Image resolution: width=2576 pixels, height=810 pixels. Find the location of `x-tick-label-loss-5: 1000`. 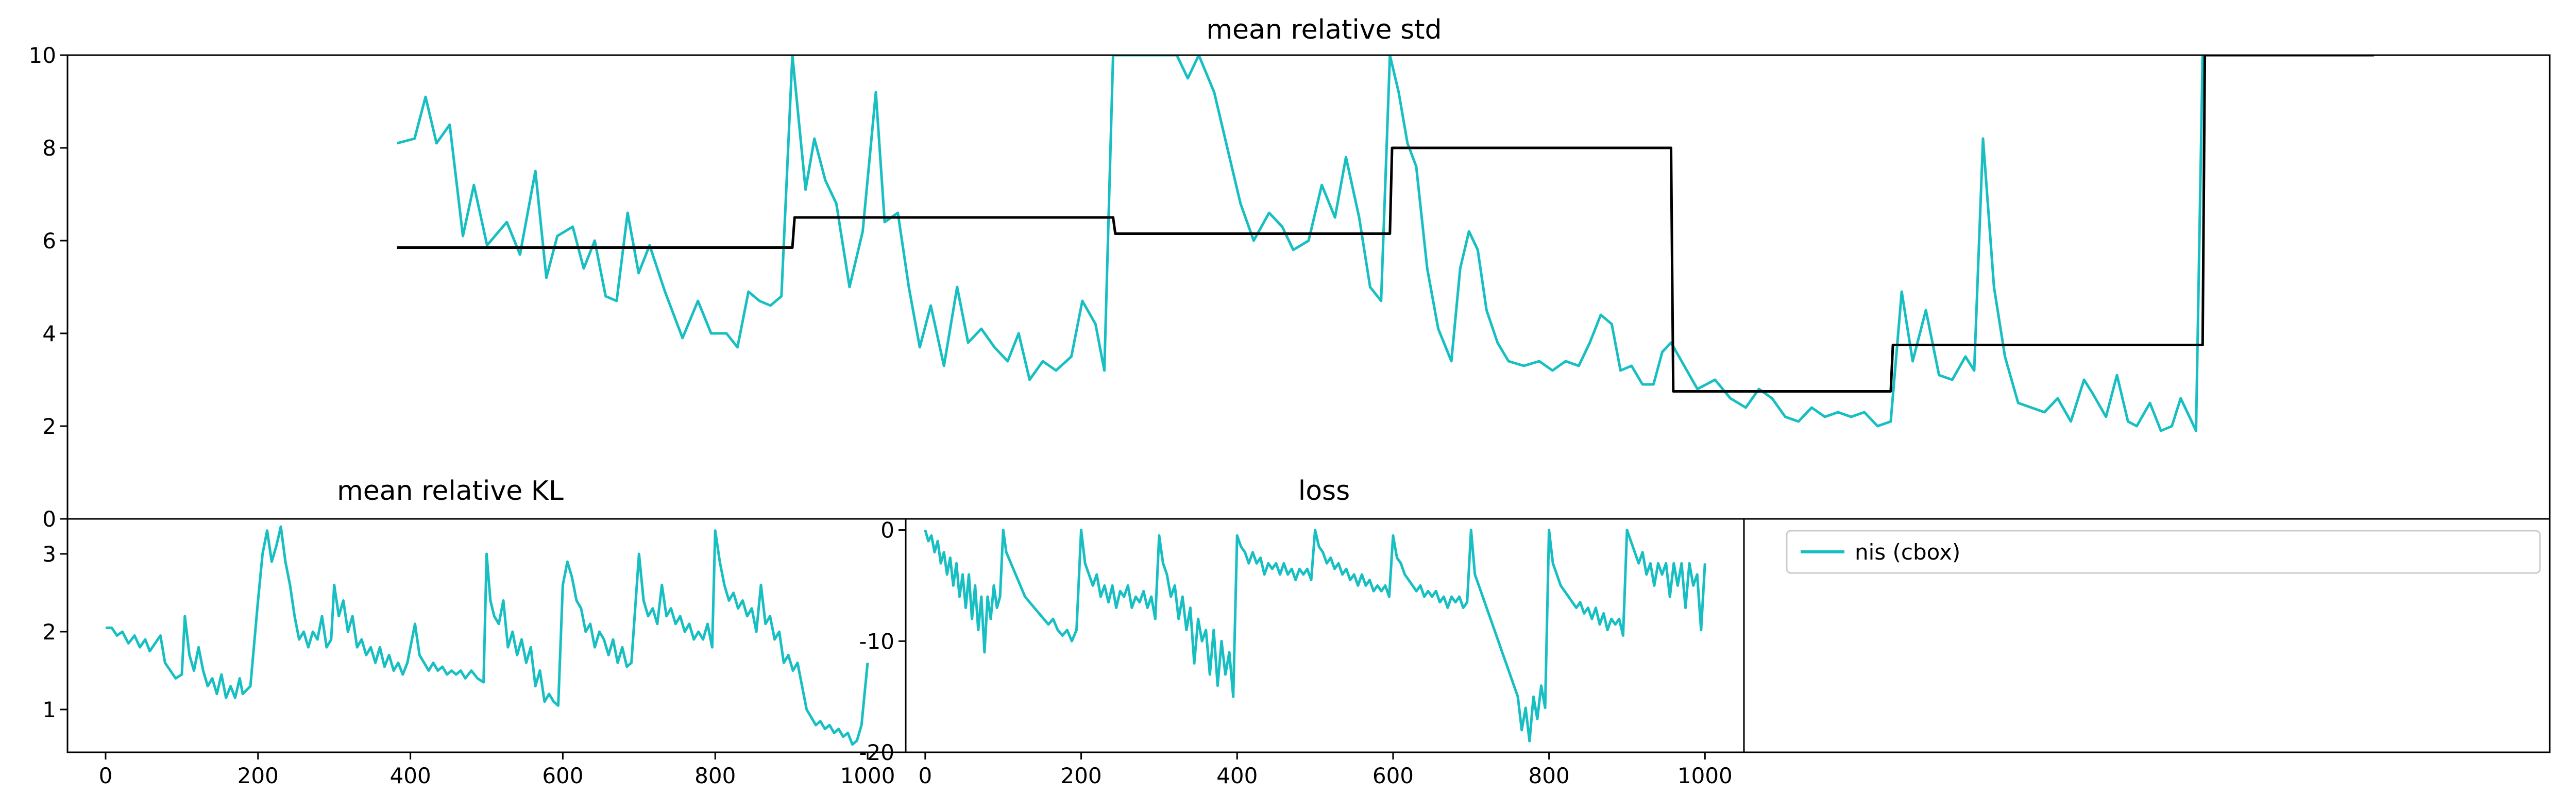

x-tick-label-loss-5: 1000 is located at coordinates (1705, 775).